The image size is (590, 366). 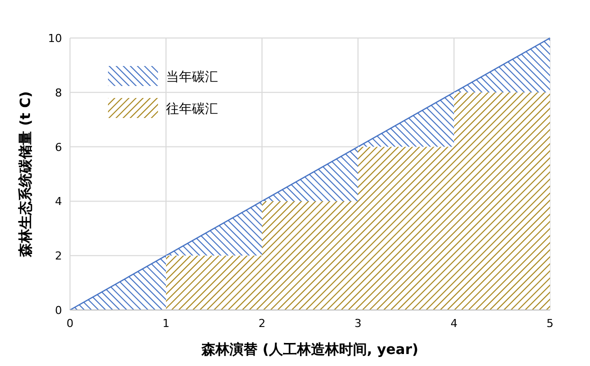 What do you see at coordinates (58, 256) in the screenshot?
I see `y-tick-label: 2` at bounding box center [58, 256].